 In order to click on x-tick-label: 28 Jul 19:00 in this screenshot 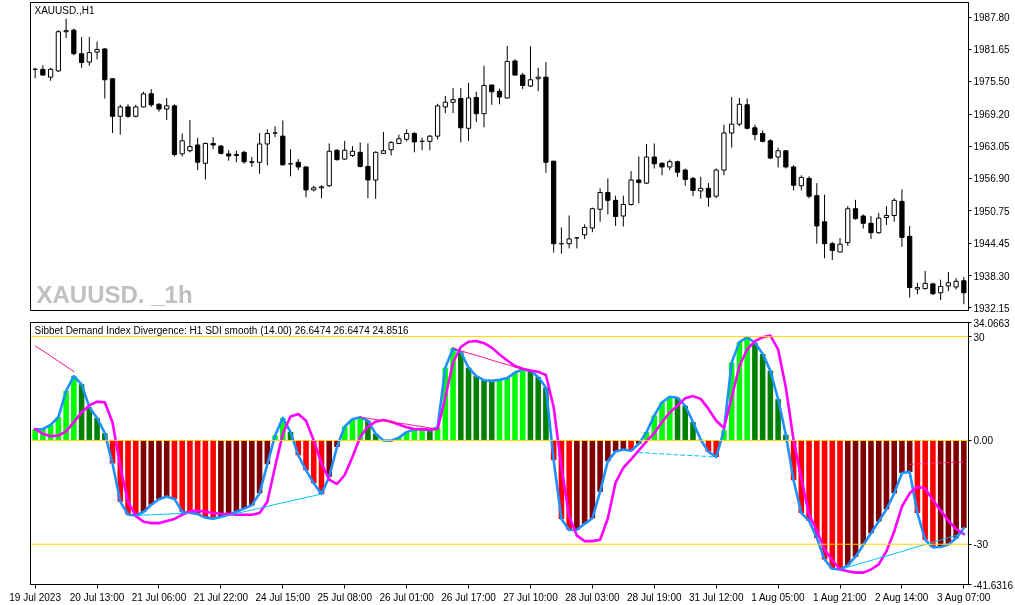, I will do `click(654, 597)`.